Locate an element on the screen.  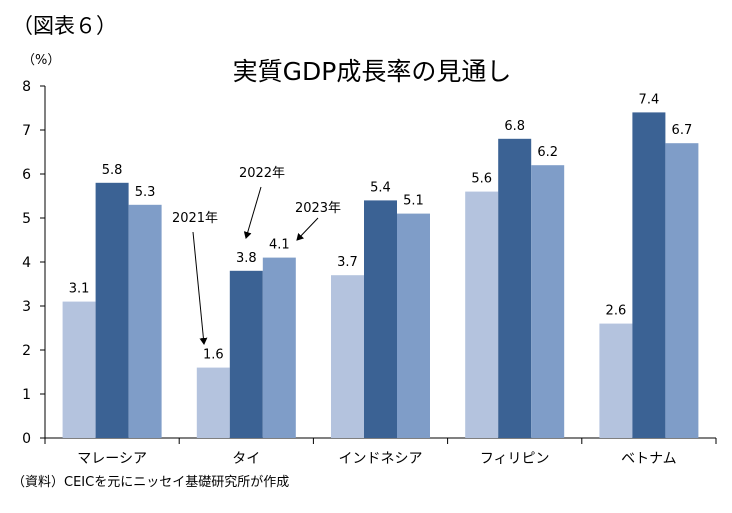
x-tick-label: ベトナム is located at coordinates (649, 459).